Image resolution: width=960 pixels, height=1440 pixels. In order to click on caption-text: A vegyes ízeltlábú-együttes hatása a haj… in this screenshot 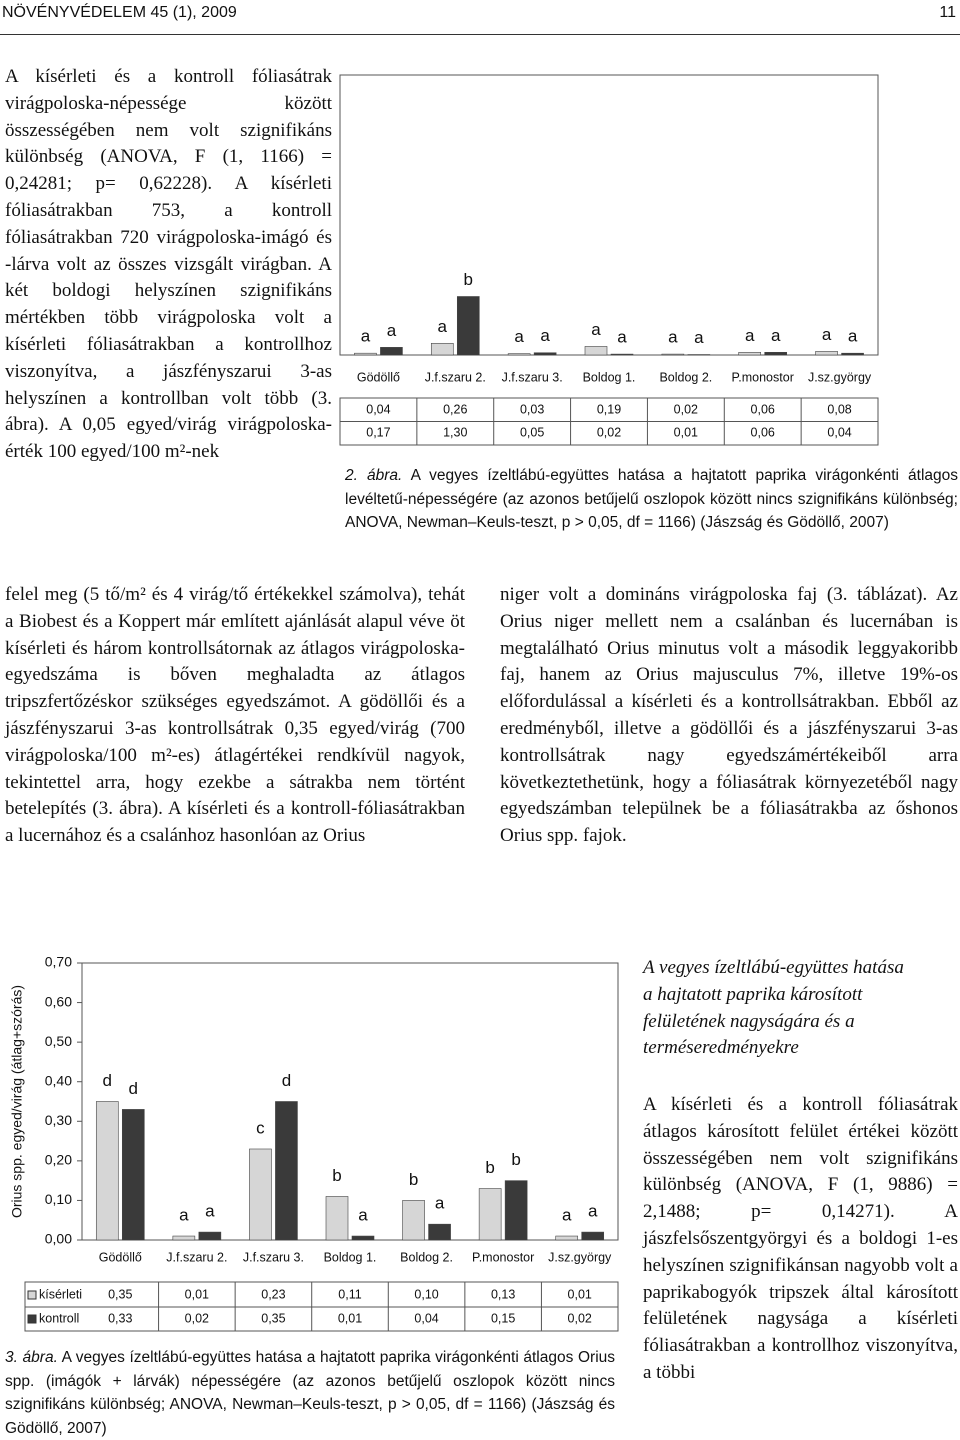, I will do `click(310, 1393)`.